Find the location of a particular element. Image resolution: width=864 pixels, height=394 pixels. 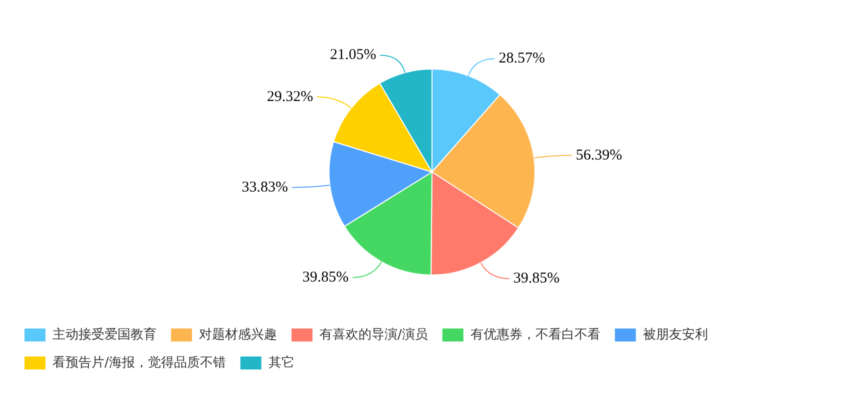

legend-label: 主动接受爱国教育 is located at coordinates (104, 334).